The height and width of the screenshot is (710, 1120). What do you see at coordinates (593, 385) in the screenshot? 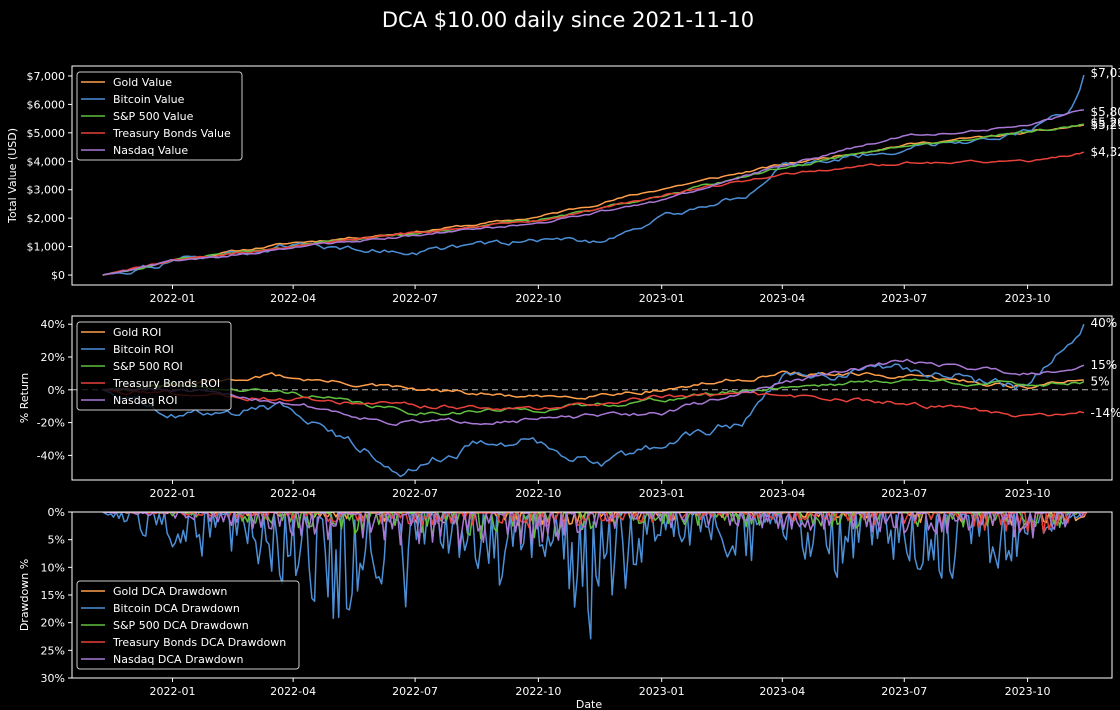
I see `series-line-gold-roi` at bounding box center [593, 385].